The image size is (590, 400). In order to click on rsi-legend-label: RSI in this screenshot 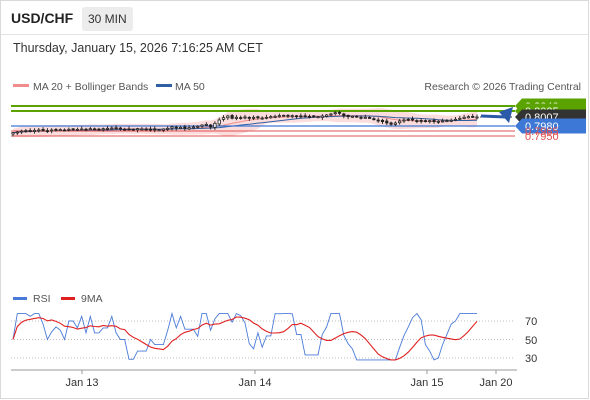, I will do `click(42, 299)`.